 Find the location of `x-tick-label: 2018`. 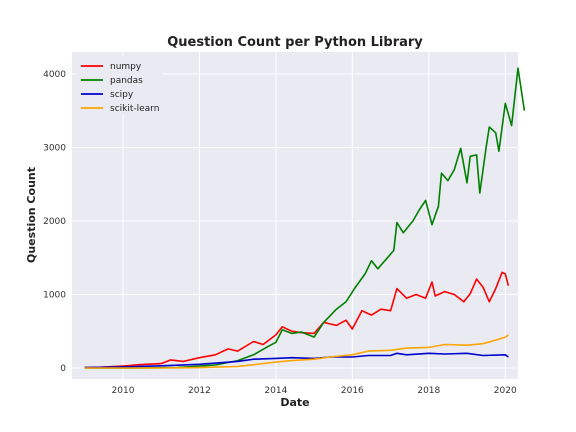

x-tick-label: 2018 is located at coordinates (428, 391).